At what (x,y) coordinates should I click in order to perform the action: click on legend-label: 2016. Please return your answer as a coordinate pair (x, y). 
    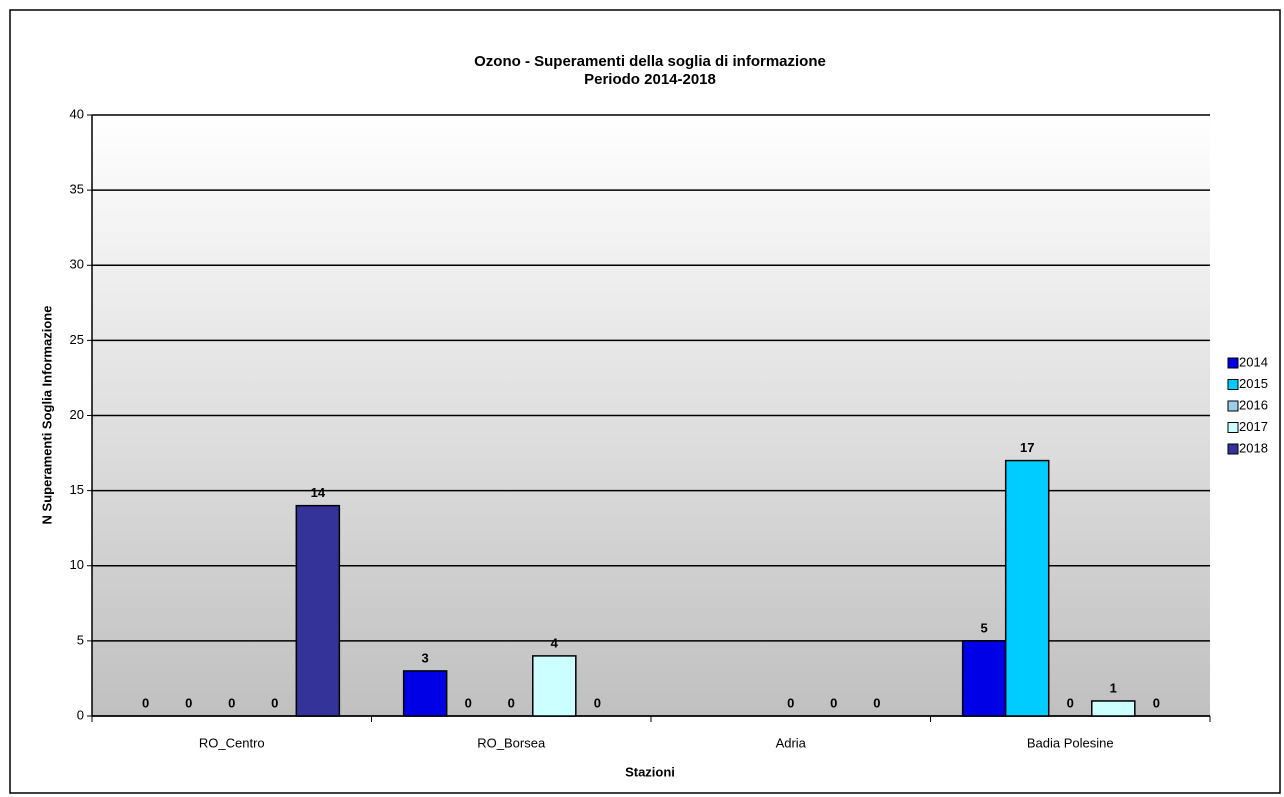
    Looking at the image, I should click on (1253, 404).